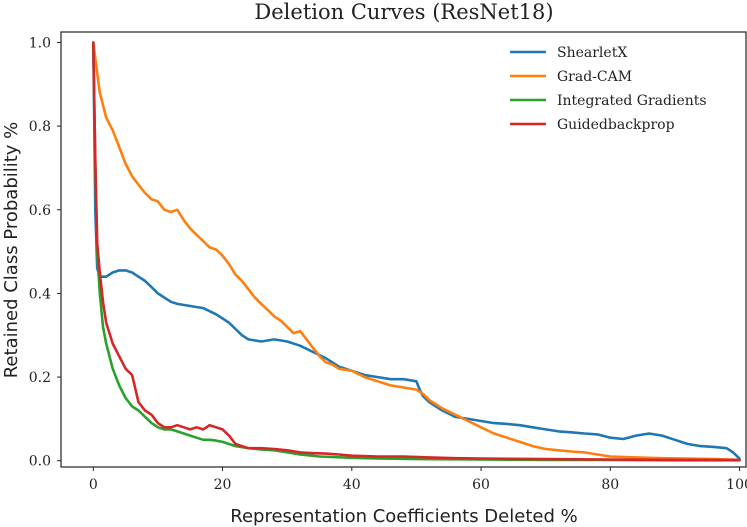 The image size is (747, 527). Describe the element at coordinates (418, 480) in the screenshot. I see `x-axis: 0 20 40 60 80 100` at that location.